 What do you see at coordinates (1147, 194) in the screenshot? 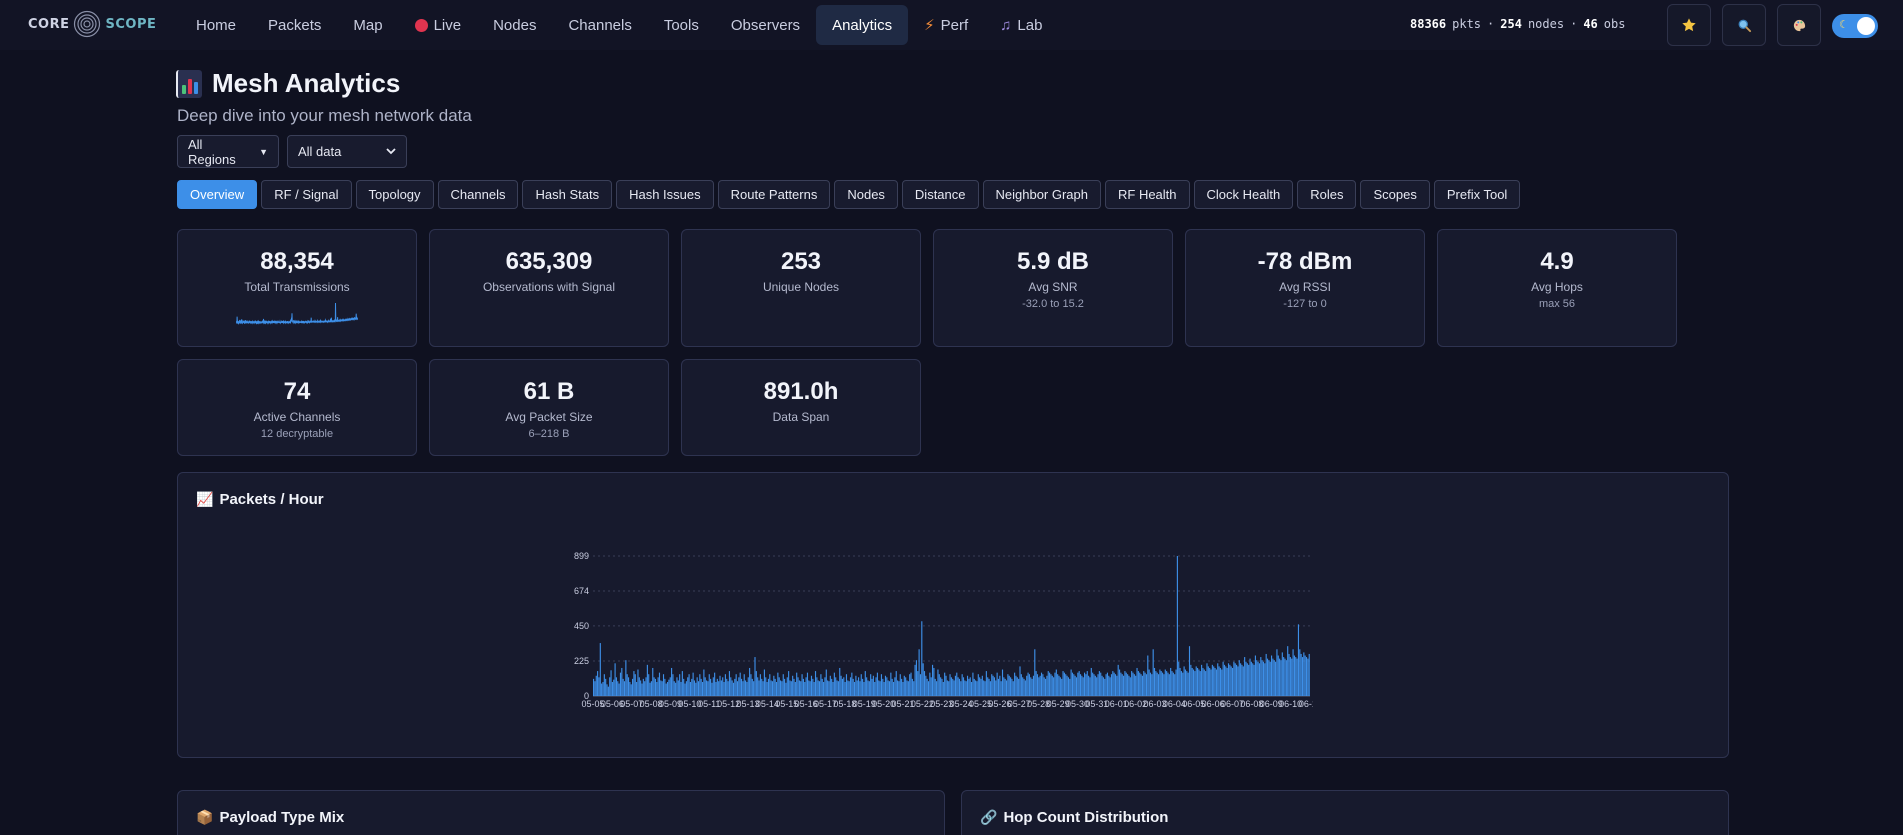
I see `tab-rf-health: RF Health` at bounding box center [1147, 194].